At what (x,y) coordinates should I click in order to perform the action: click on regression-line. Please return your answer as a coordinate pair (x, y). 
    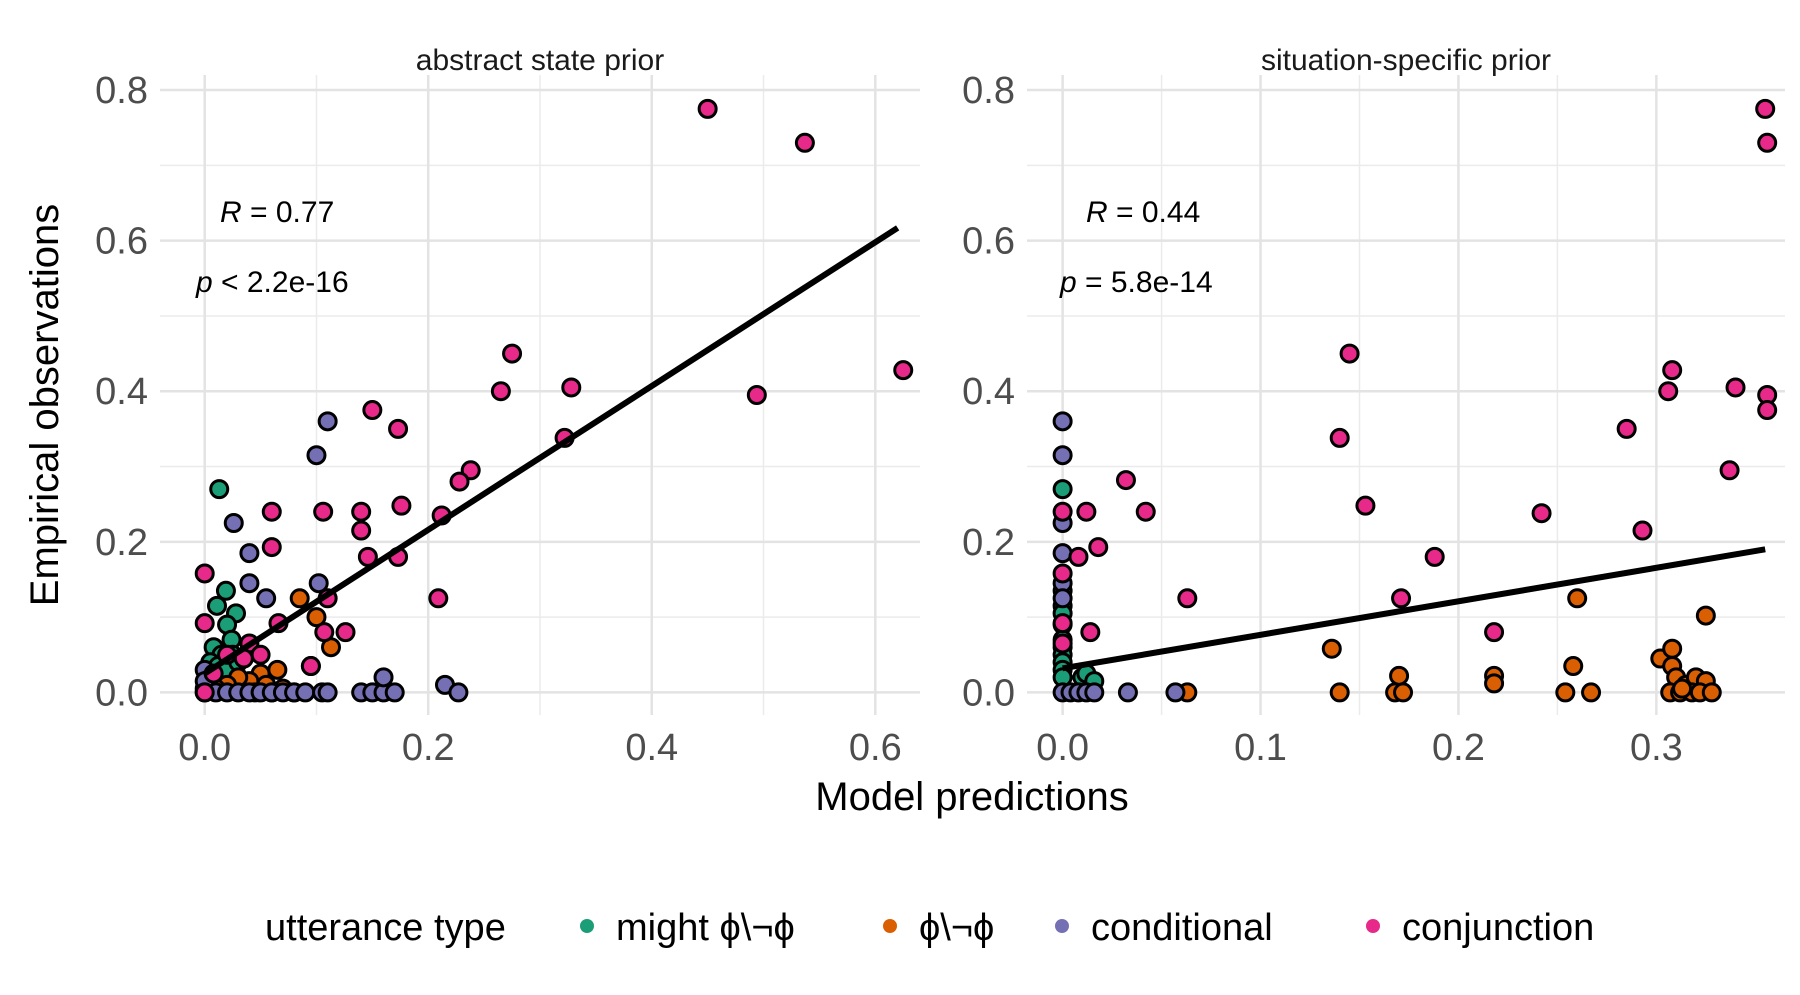
    Looking at the image, I should click on (1414, 609).